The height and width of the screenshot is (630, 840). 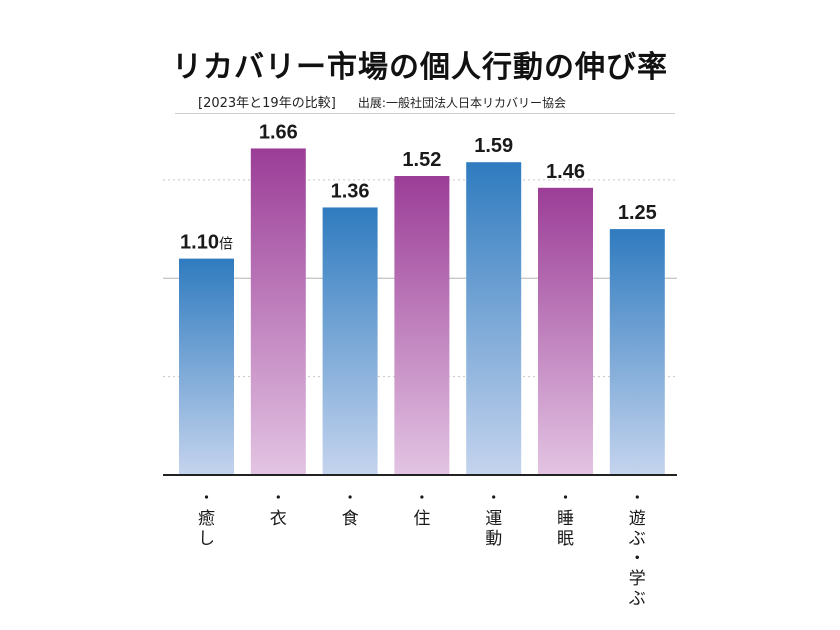 I want to click on category-label-char: 動, so click(x=493, y=539).